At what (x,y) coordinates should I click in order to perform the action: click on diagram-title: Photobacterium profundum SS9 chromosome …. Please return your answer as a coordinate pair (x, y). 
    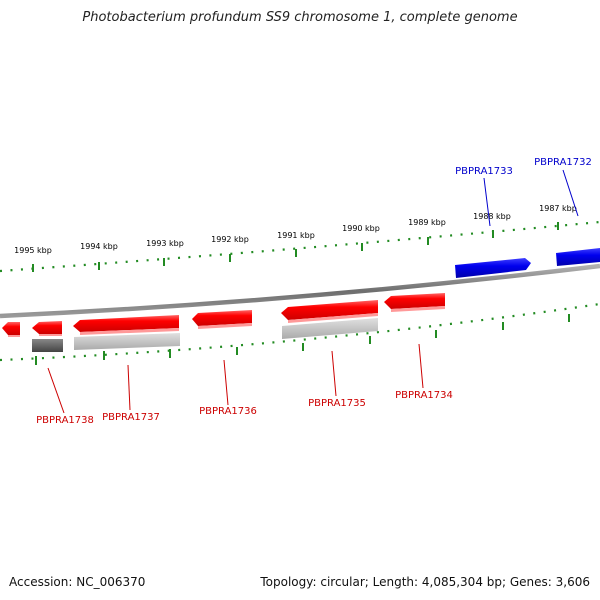
    Looking at the image, I should click on (300, 17).